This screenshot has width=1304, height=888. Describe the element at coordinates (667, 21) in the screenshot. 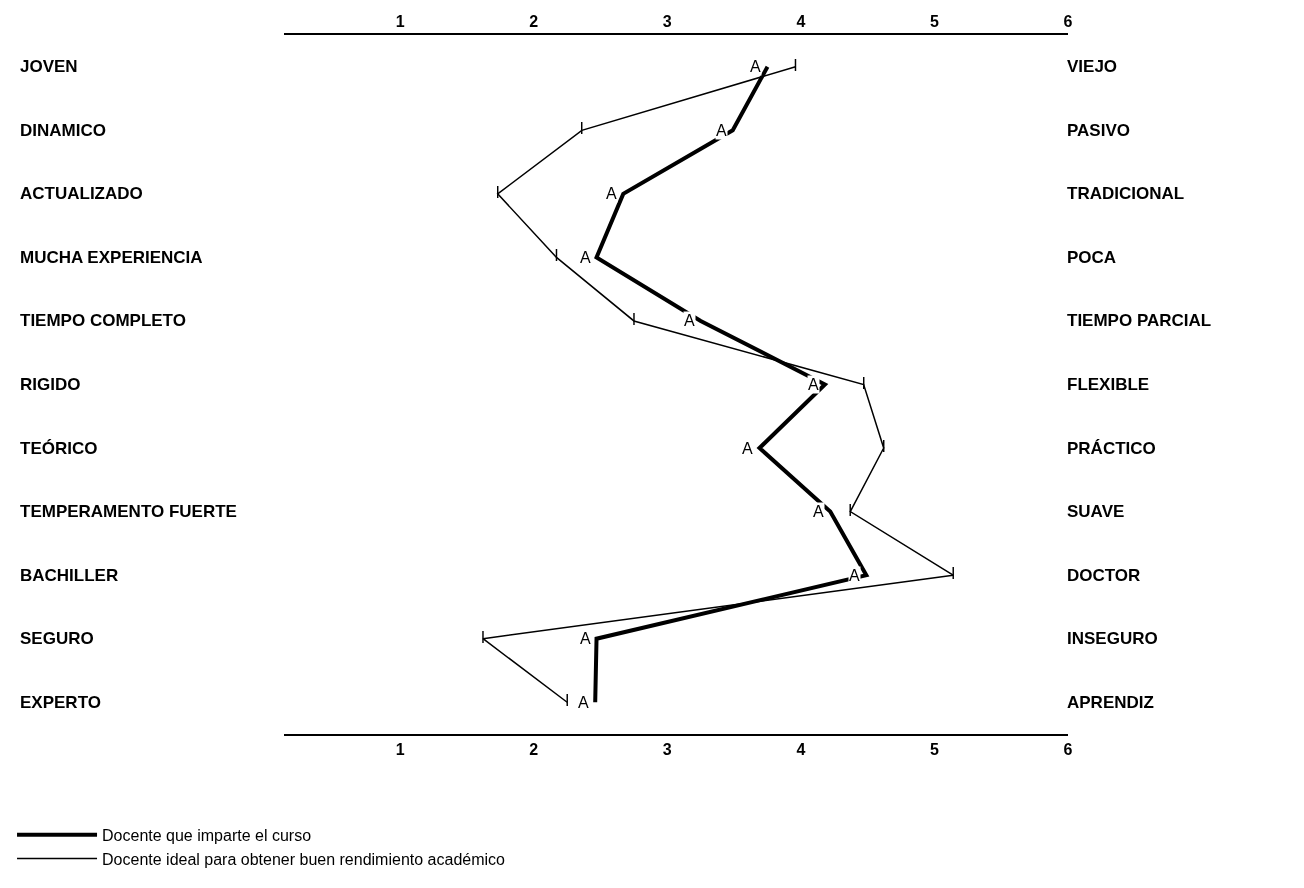

I see `x-tick-label: 3` at that location.